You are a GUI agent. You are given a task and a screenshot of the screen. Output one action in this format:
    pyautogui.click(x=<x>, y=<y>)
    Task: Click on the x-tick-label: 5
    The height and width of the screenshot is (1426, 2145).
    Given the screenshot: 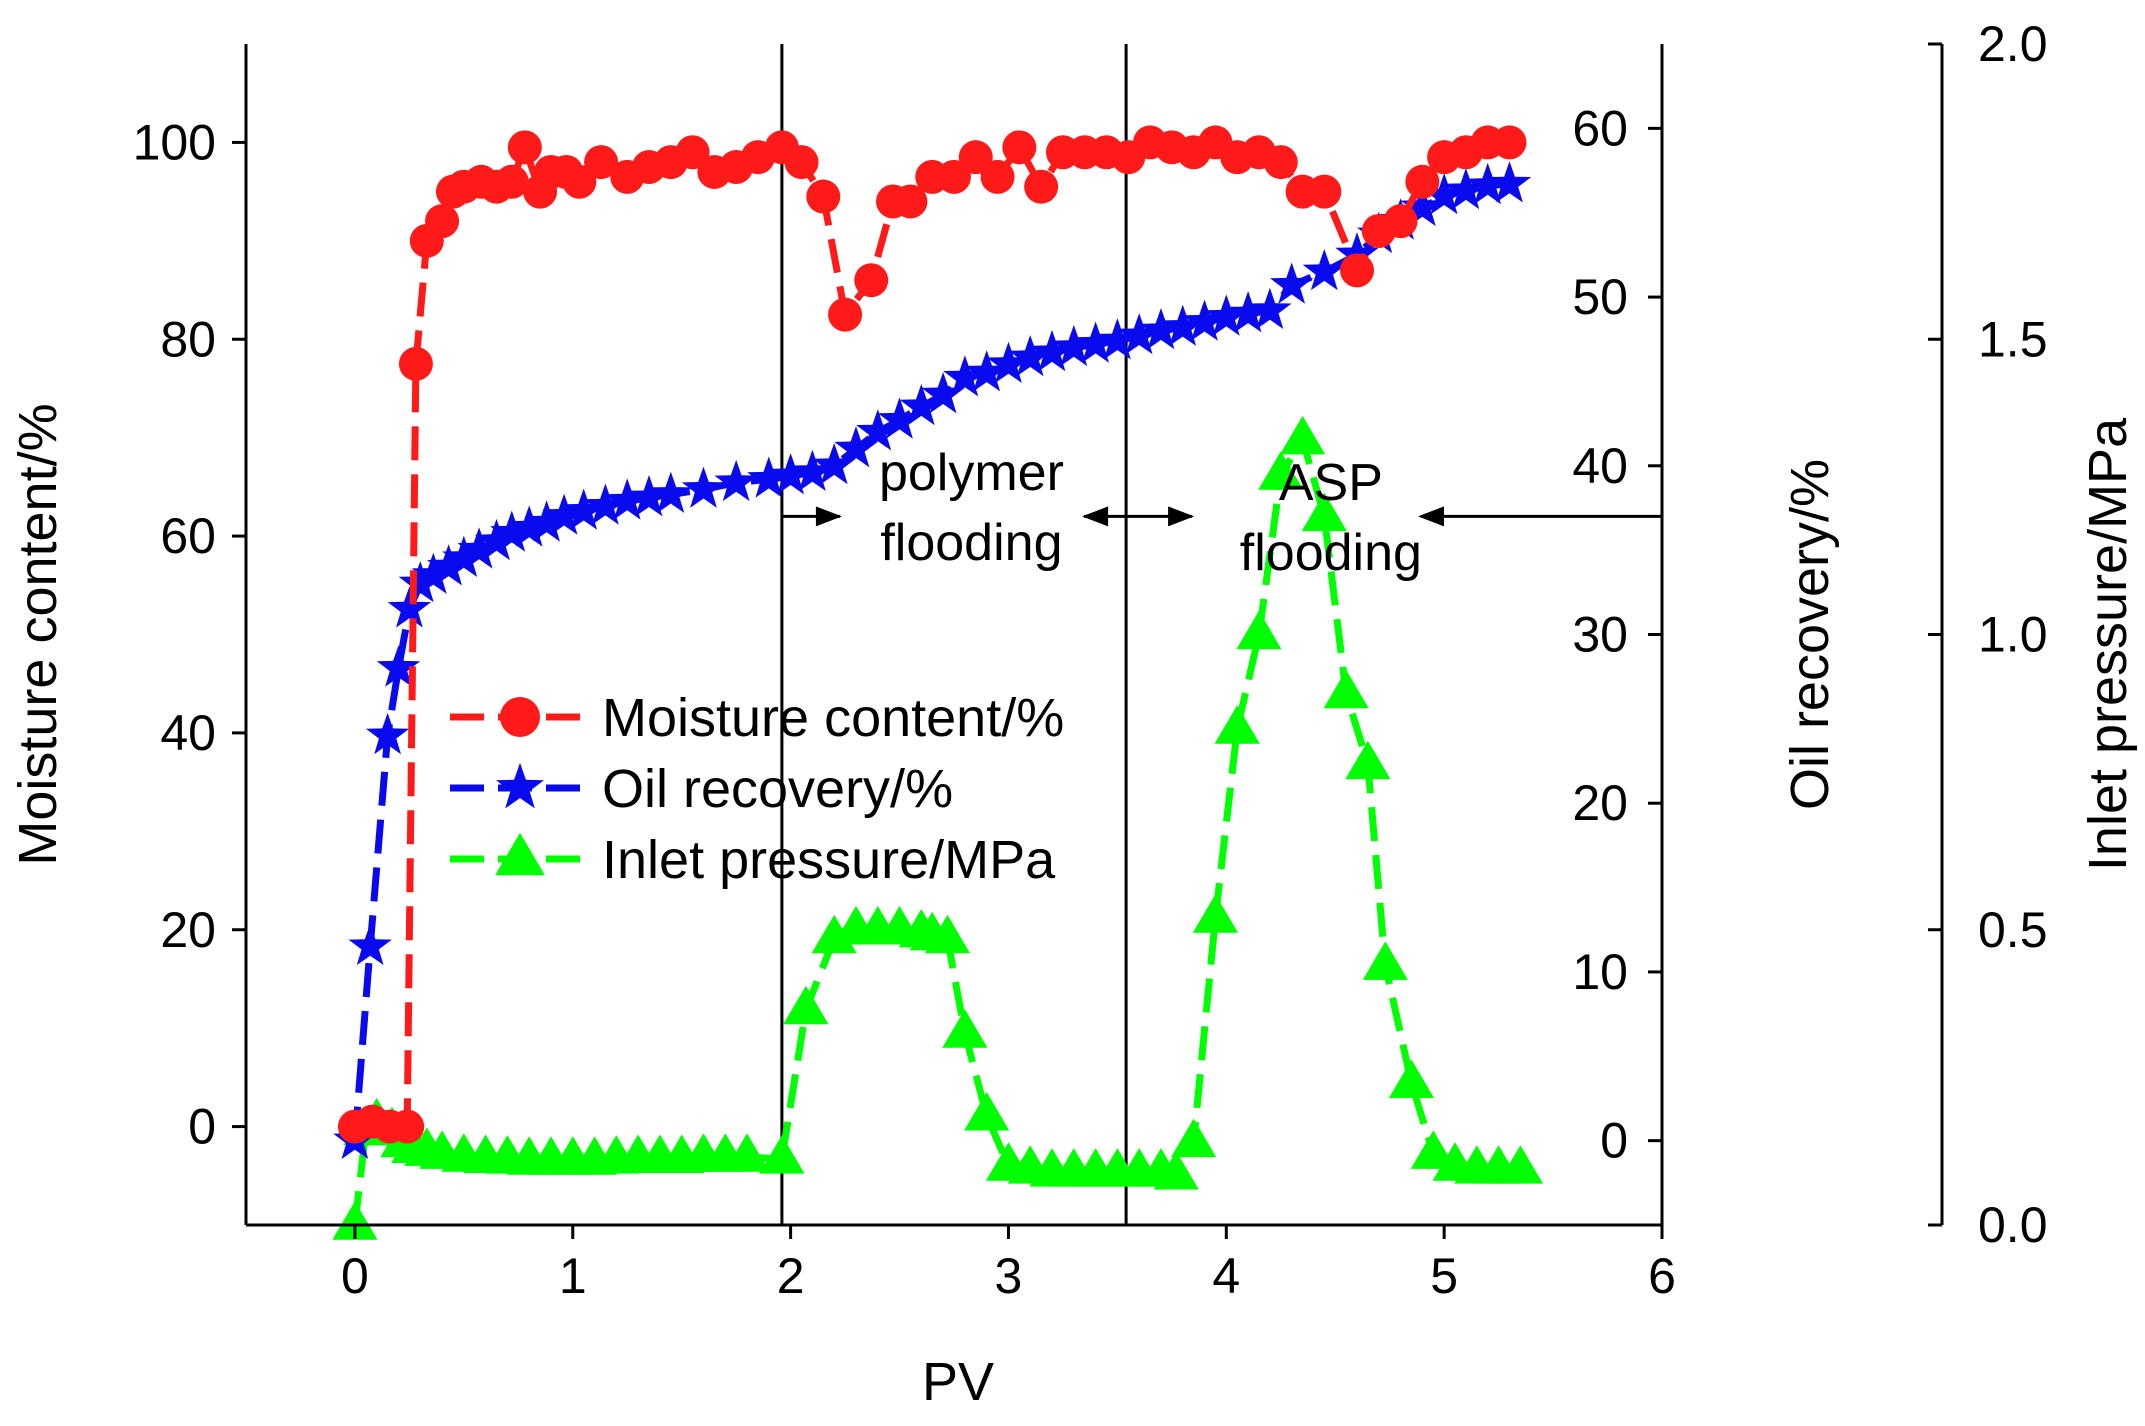 What is the action you would take?
    pyautogui.click(x=1444, y=1276)
    